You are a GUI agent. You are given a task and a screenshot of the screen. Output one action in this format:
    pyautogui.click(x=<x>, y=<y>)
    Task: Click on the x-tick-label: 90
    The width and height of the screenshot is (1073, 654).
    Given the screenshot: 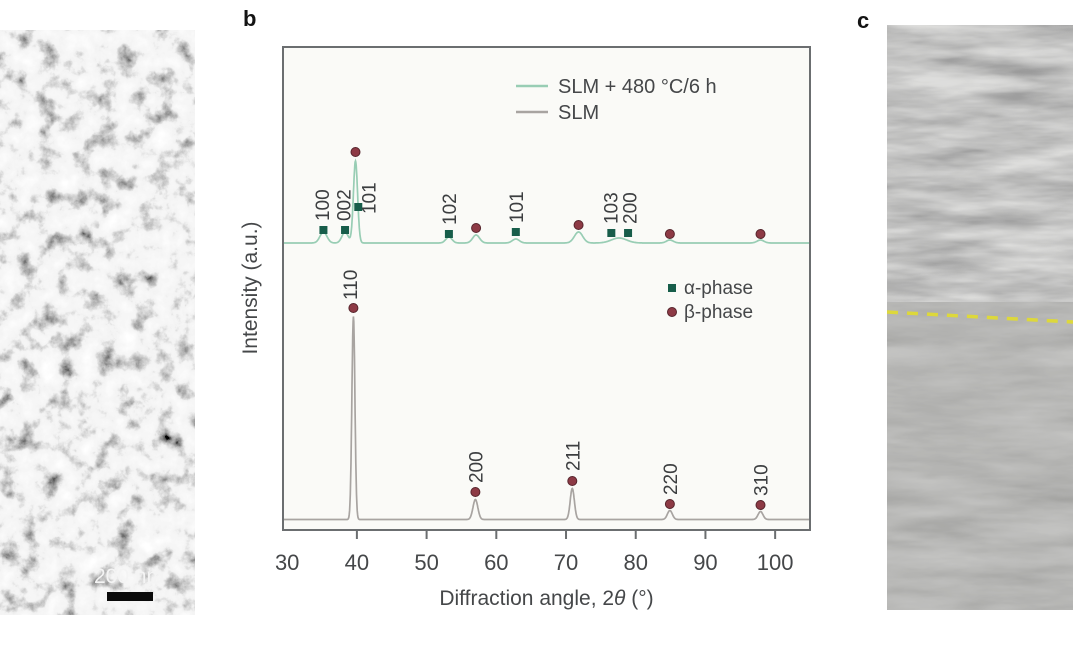 What is the action you would take?
    pyautogui.click(x=705, y=562)
    